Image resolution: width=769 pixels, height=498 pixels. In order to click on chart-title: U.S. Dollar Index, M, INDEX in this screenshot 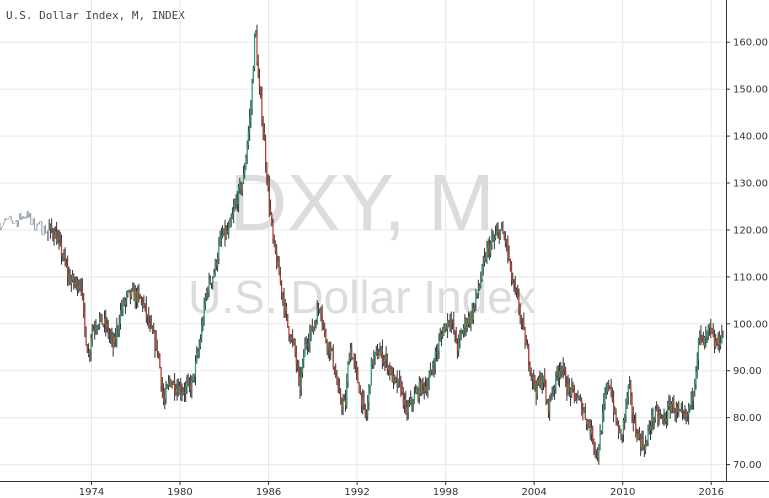, I will do `click(95, 15)`.